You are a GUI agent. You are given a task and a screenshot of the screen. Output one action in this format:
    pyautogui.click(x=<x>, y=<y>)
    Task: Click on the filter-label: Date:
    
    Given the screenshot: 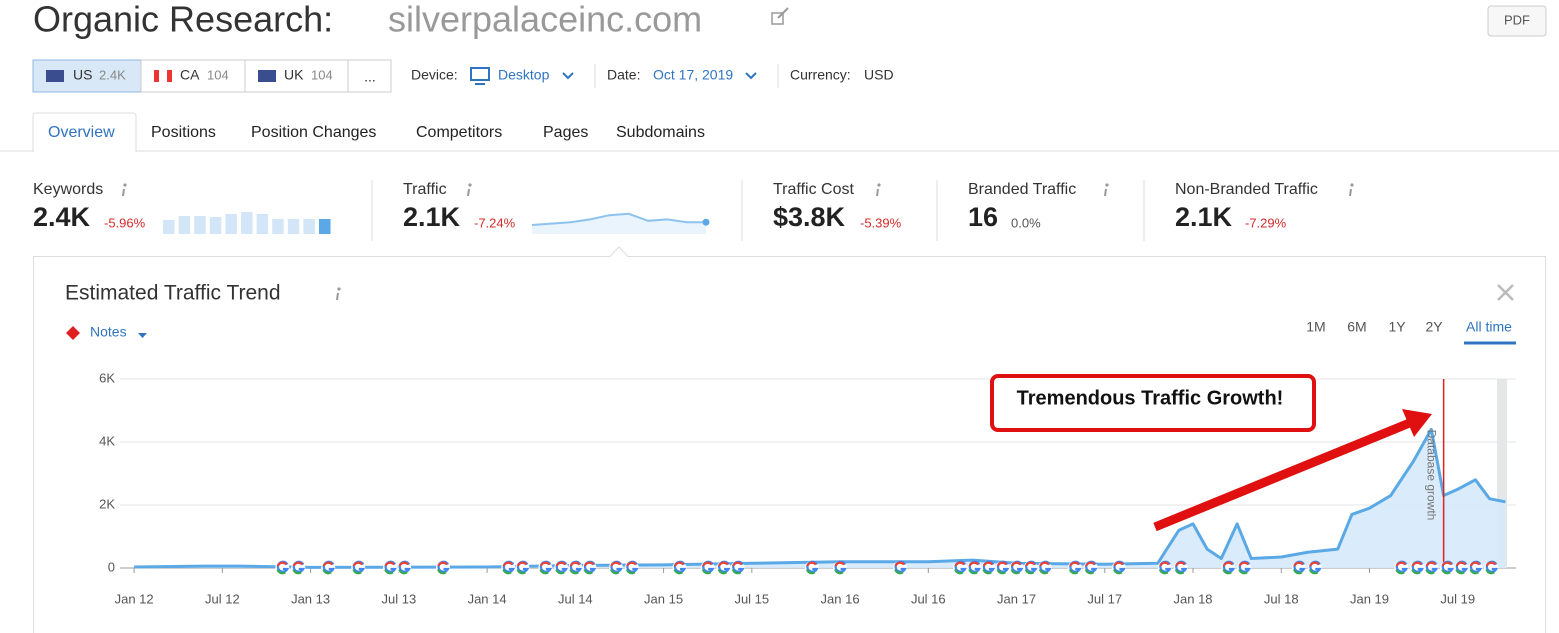 What is the action you would take?
    pyautogui.click(x=623, y=75)
    